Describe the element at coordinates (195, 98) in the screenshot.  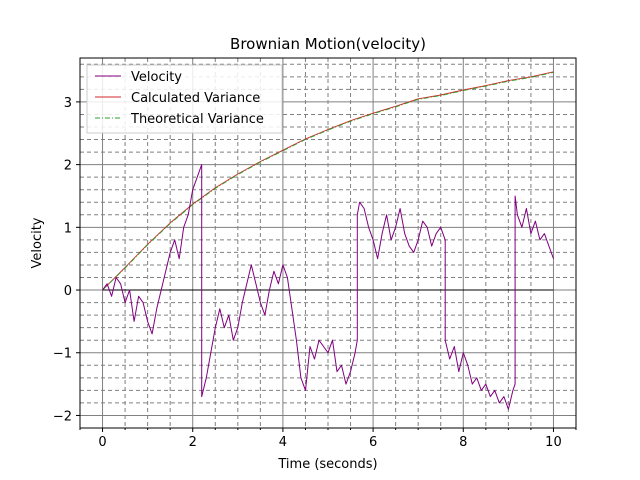
I see `legend-label: Calculated Variance` at that location.